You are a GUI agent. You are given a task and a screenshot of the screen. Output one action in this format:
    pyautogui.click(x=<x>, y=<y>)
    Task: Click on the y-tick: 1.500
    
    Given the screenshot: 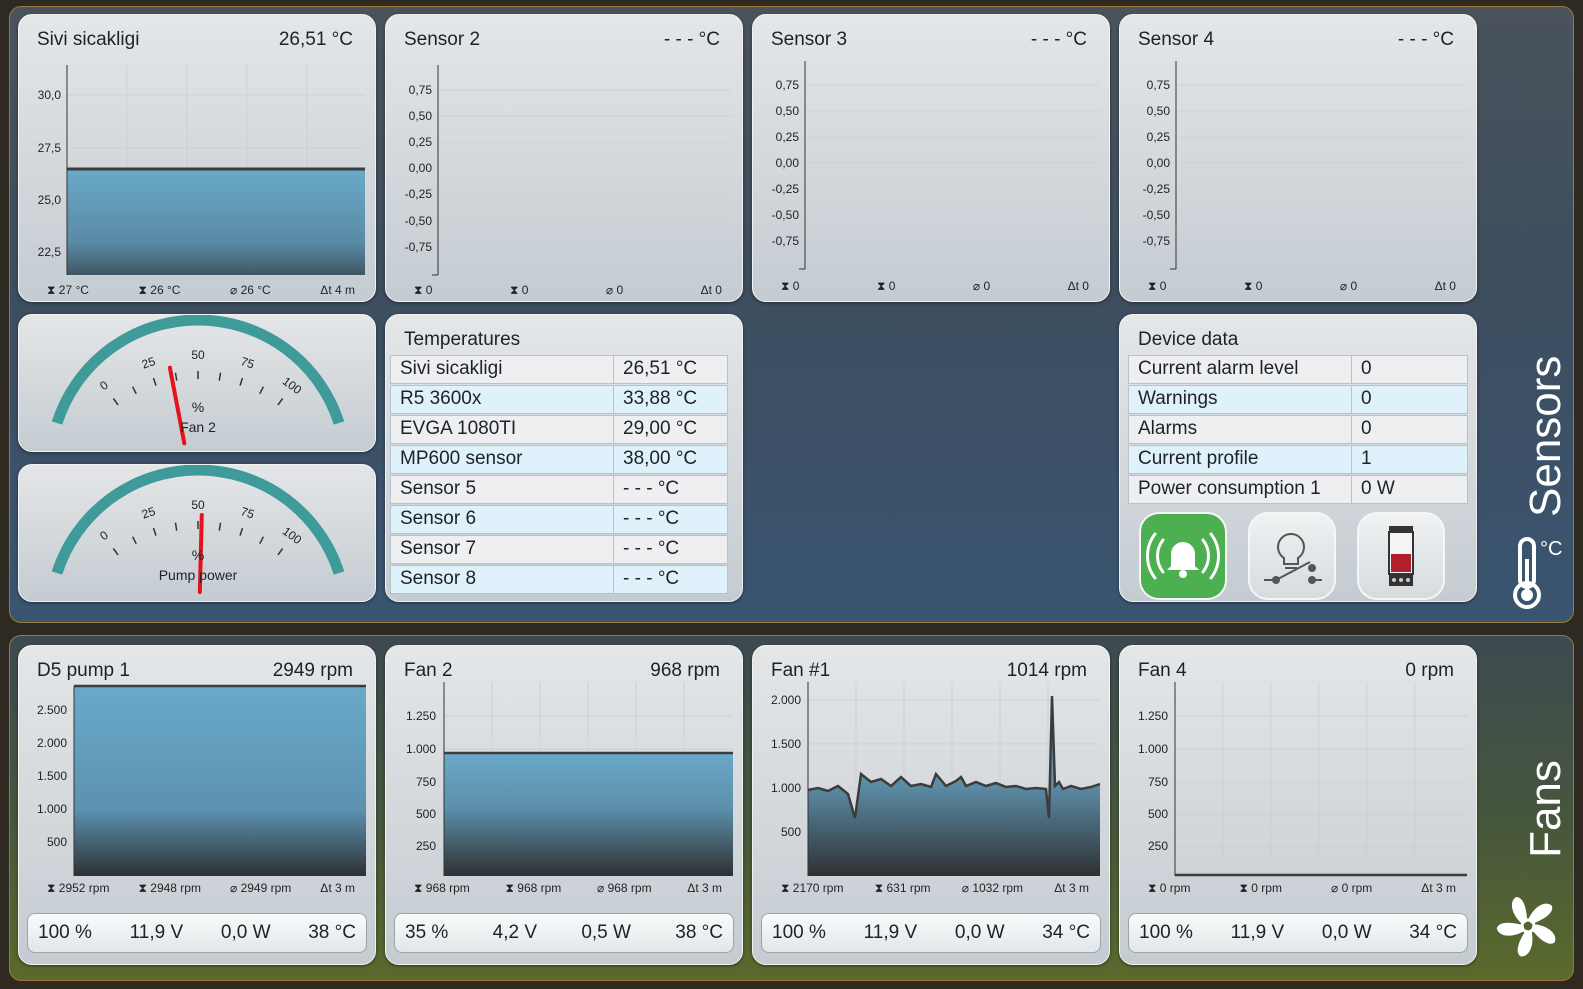 What is the action you would take?
    pyautogui.click(x=786, y=744)
    